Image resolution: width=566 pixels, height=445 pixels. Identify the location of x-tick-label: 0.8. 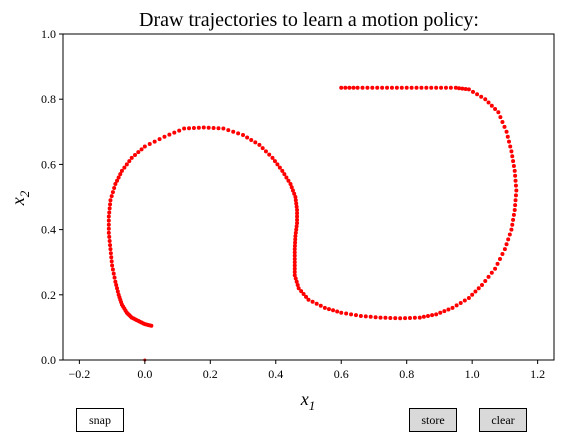
(406, 374).